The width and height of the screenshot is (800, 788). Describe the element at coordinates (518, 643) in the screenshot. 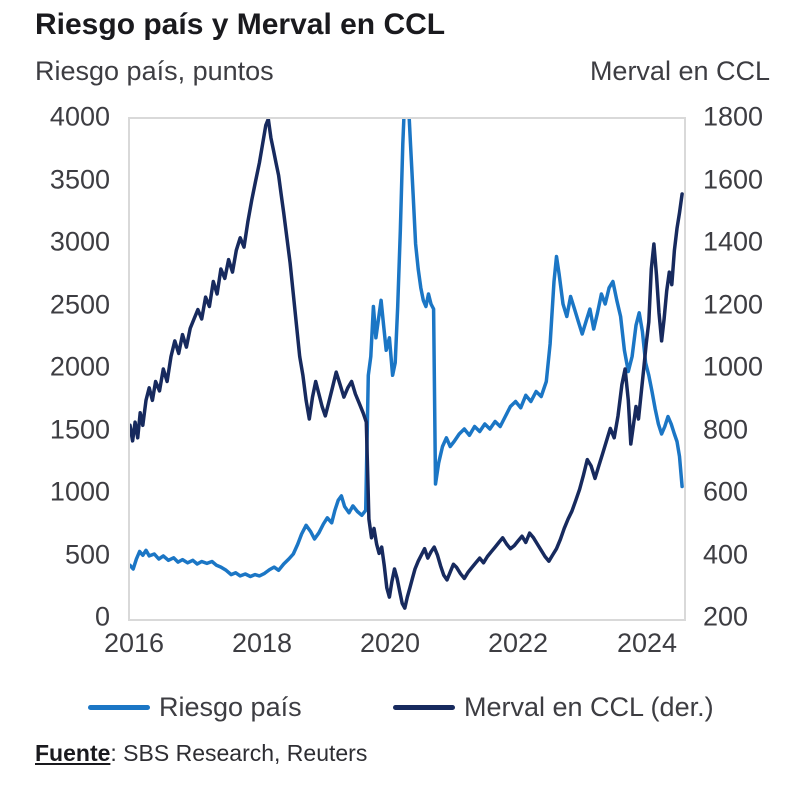

I see `x-axis-tick: 2022` at that location.